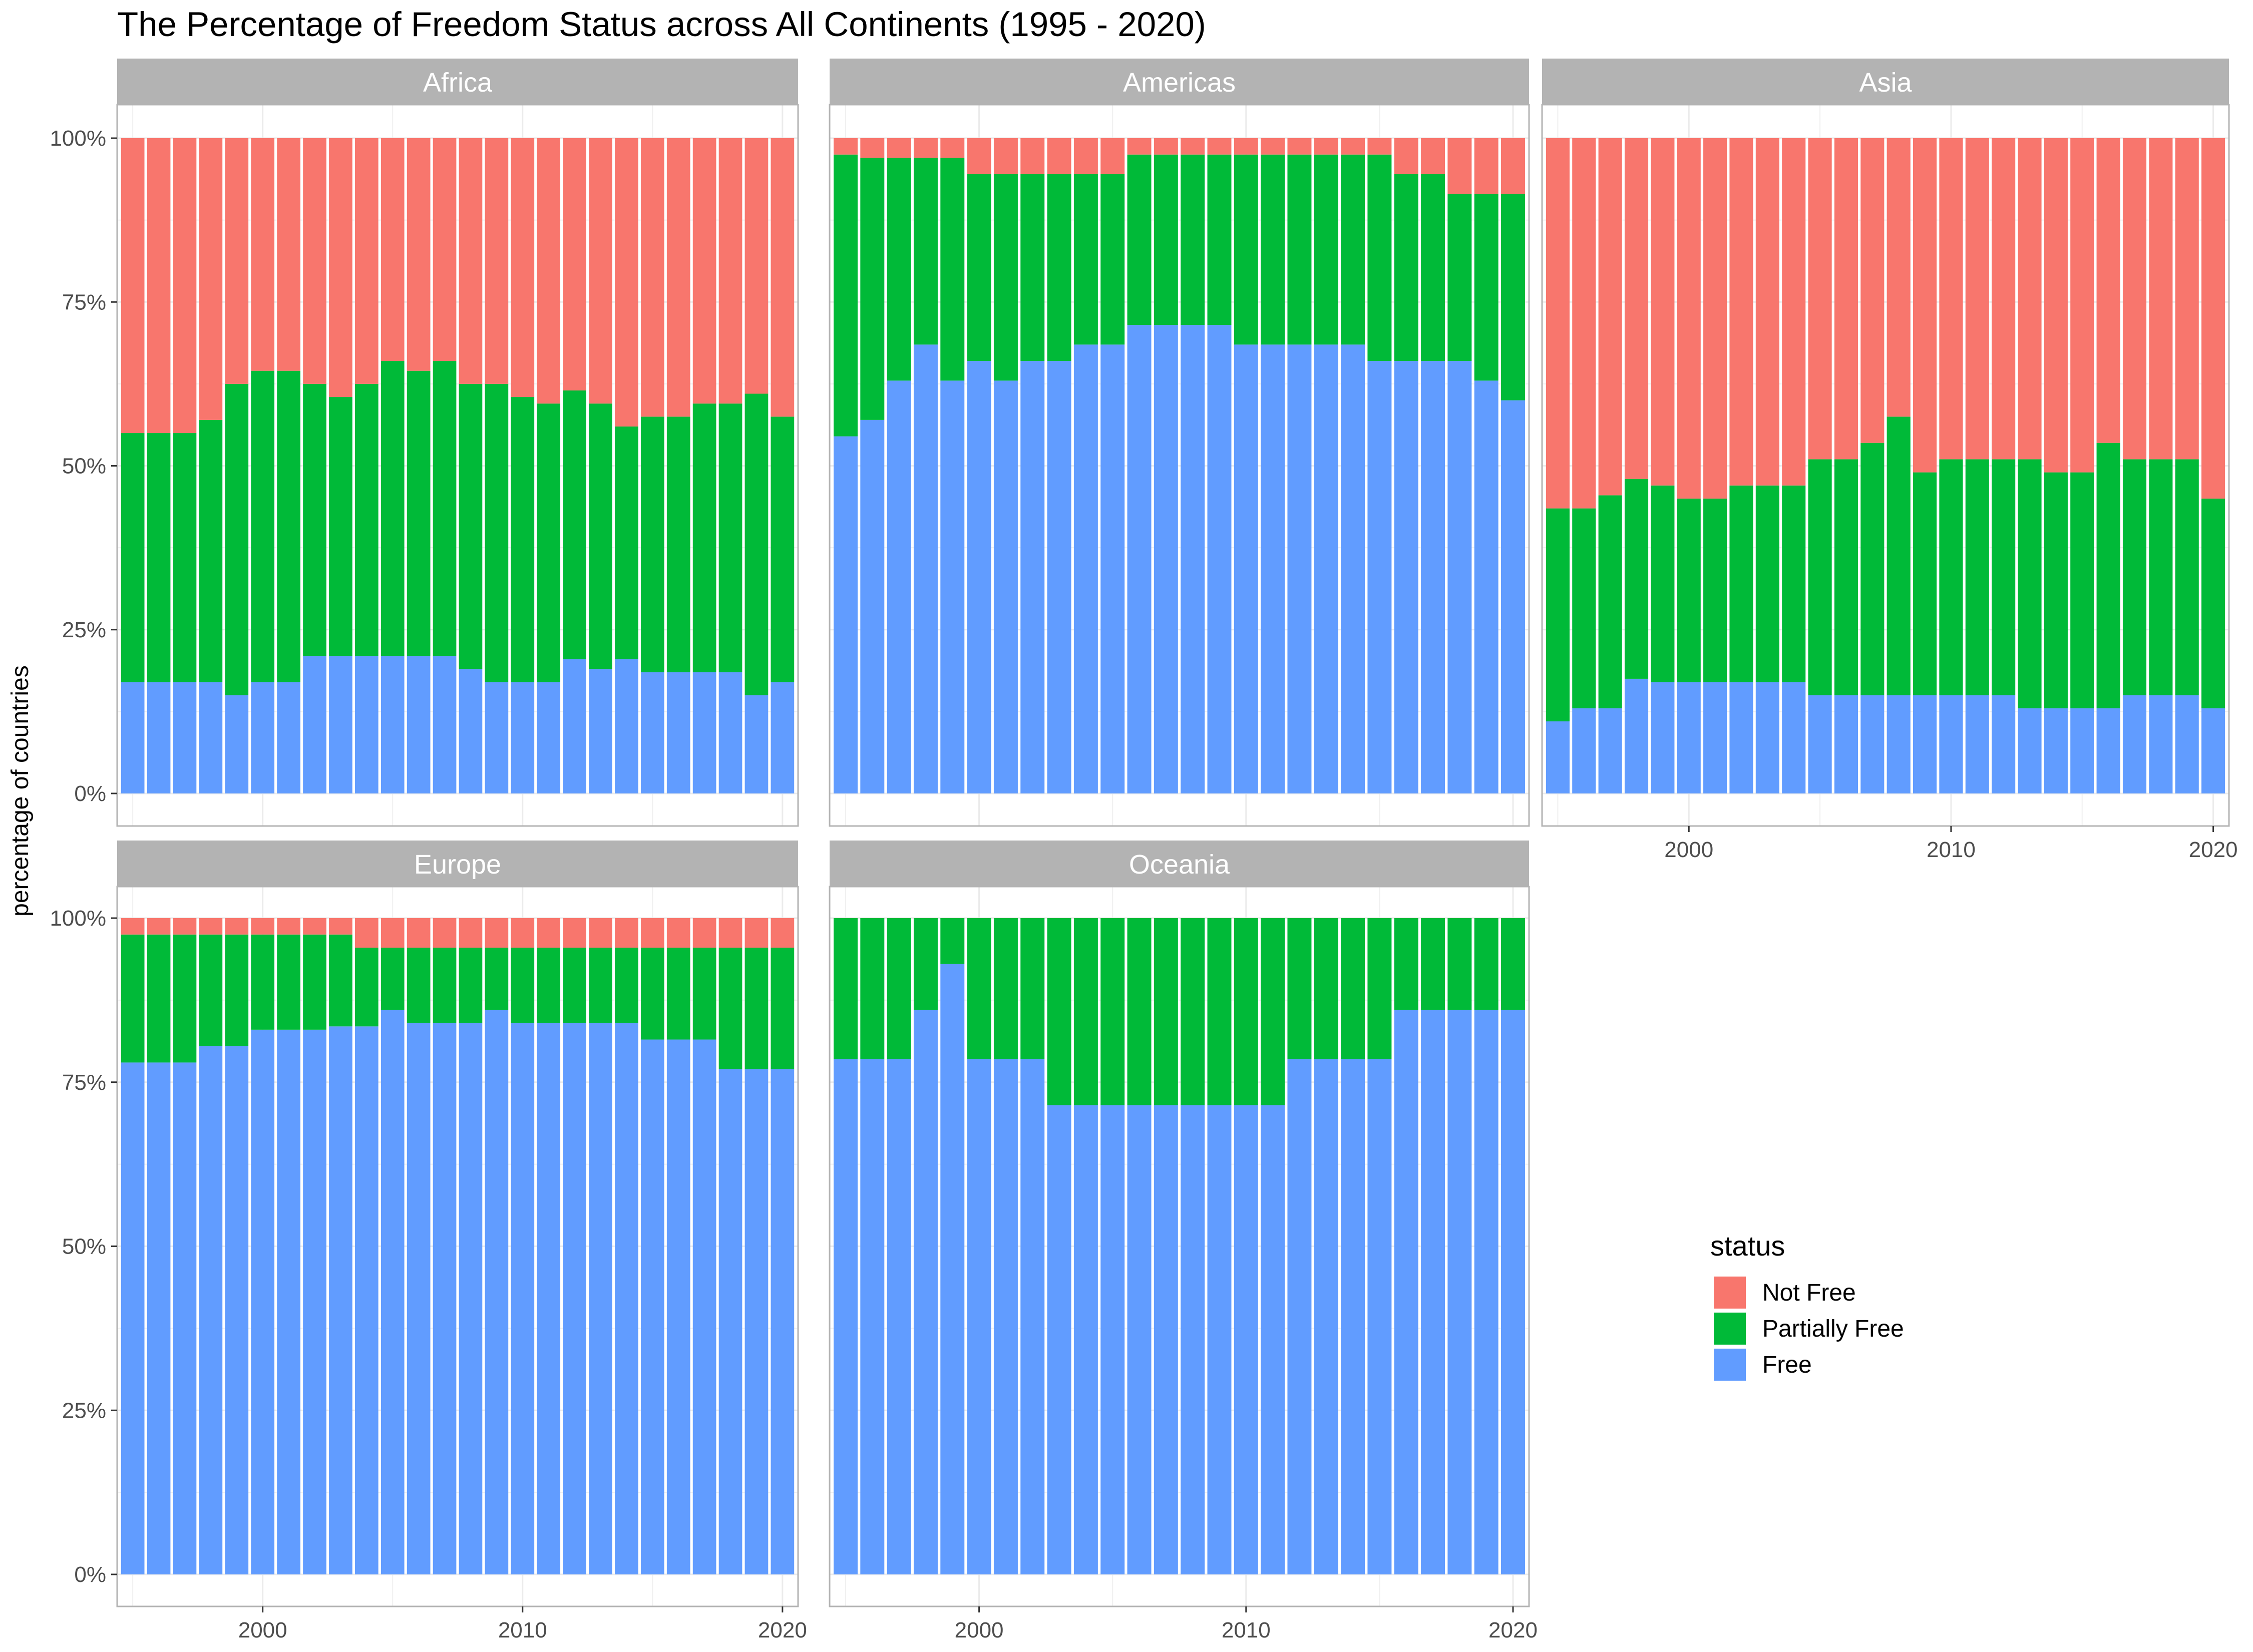 The image size is (2253, 1652). What do you see at coordinates (523, 1630) in the screenshot?
I see `x-tick-label: 2010` at bounding box center [523, 1630].